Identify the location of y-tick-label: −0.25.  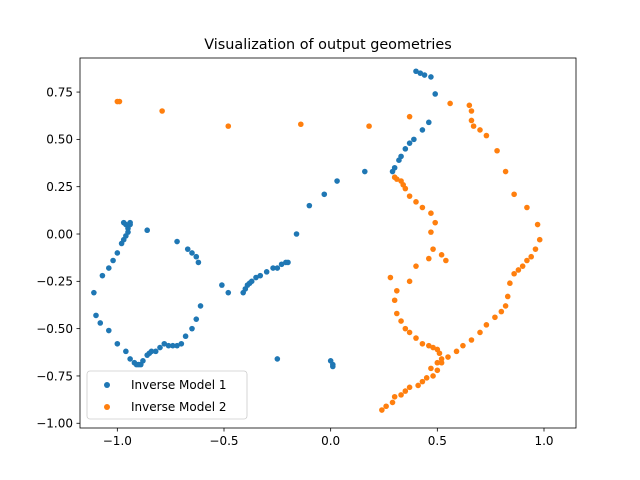
(54, 282).